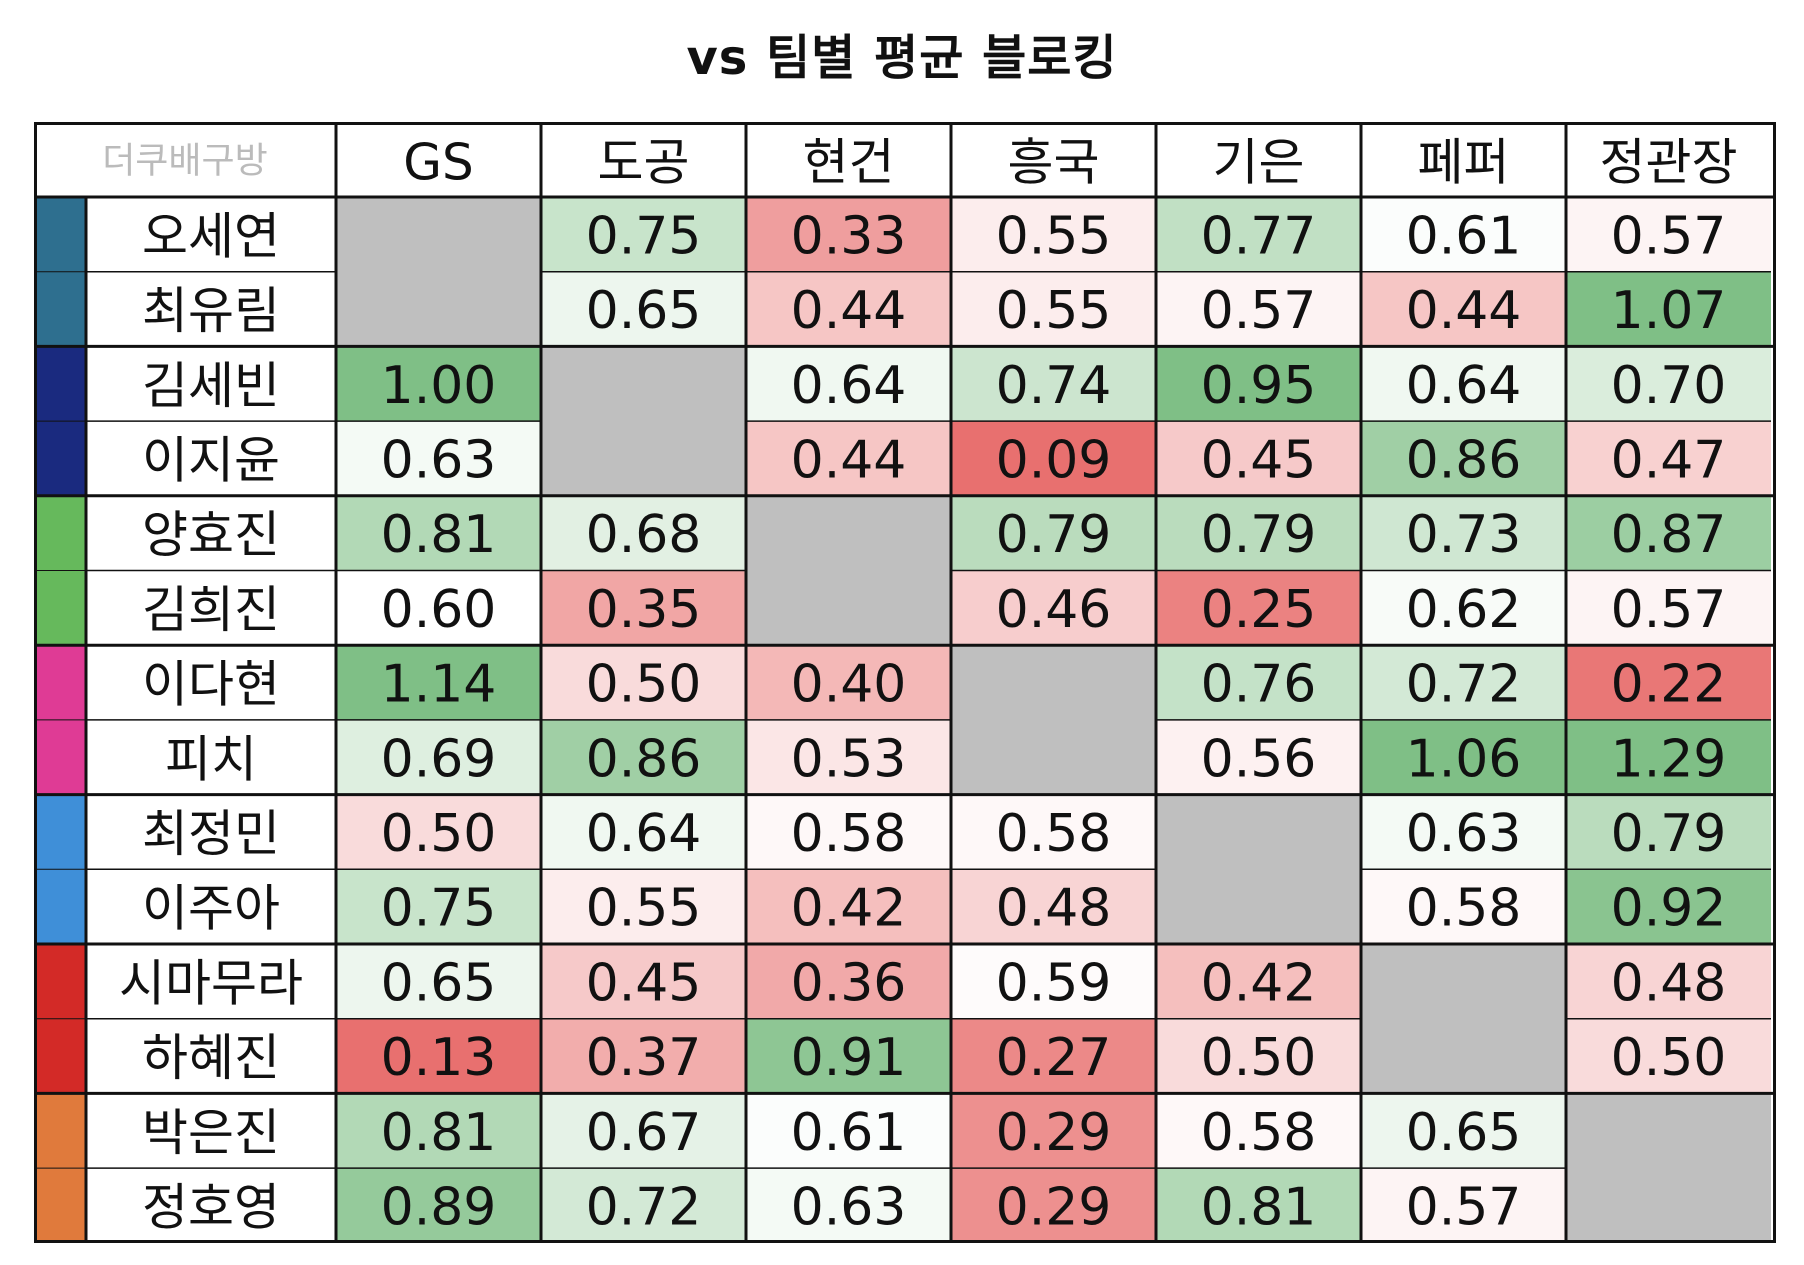 The height and width of the screenshot is (1265, 1804). Describe the element at coordinates (1464, 834) in the screenshot. I see `cell-value-8-5: 0.63` at that location.